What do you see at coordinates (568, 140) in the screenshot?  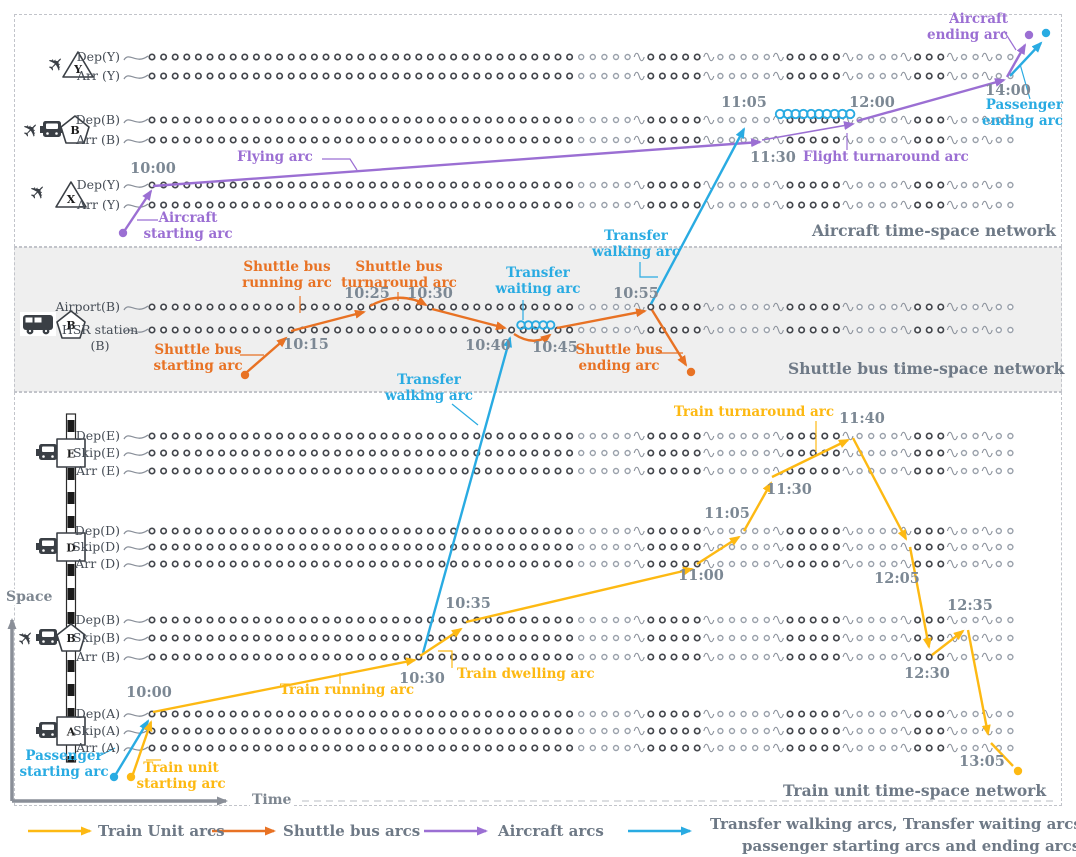 I see `dot-row-arr_b_air` at bounding box center [568, 140].